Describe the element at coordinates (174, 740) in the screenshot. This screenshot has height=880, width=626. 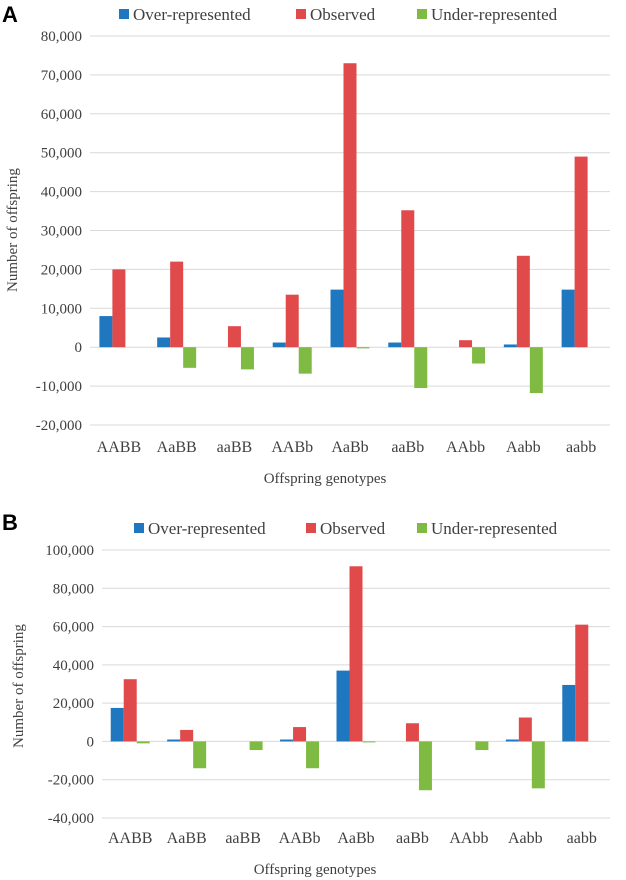
I see `bar-b-over-AaBB` at that location.